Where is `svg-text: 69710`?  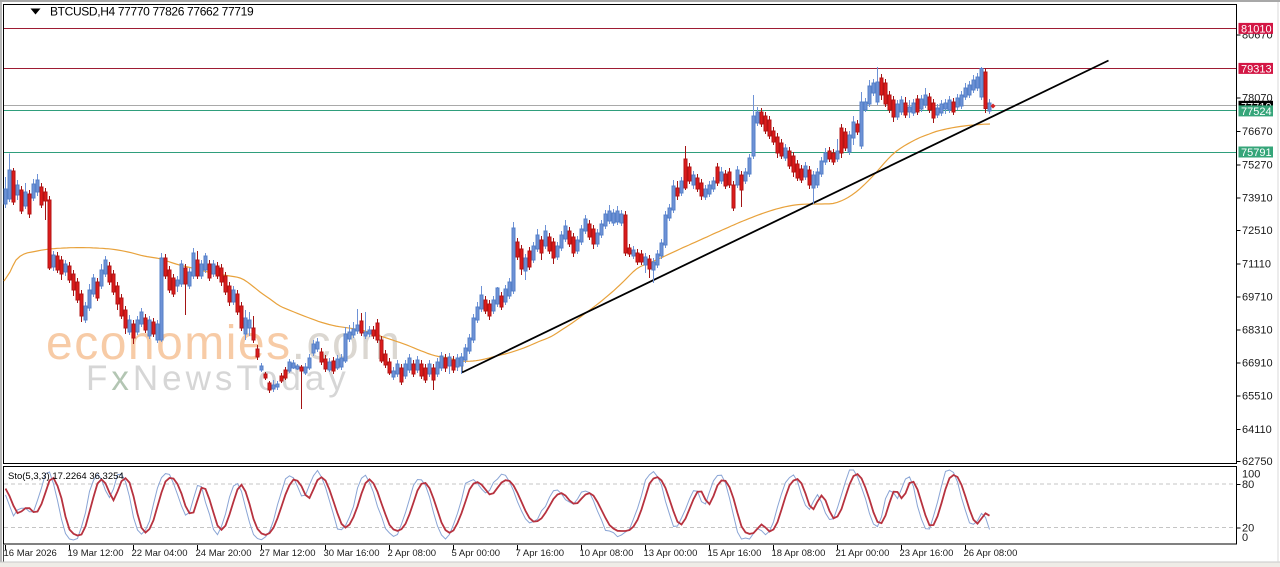 svg-text: 69710 is located at coordinates (1257, 298).